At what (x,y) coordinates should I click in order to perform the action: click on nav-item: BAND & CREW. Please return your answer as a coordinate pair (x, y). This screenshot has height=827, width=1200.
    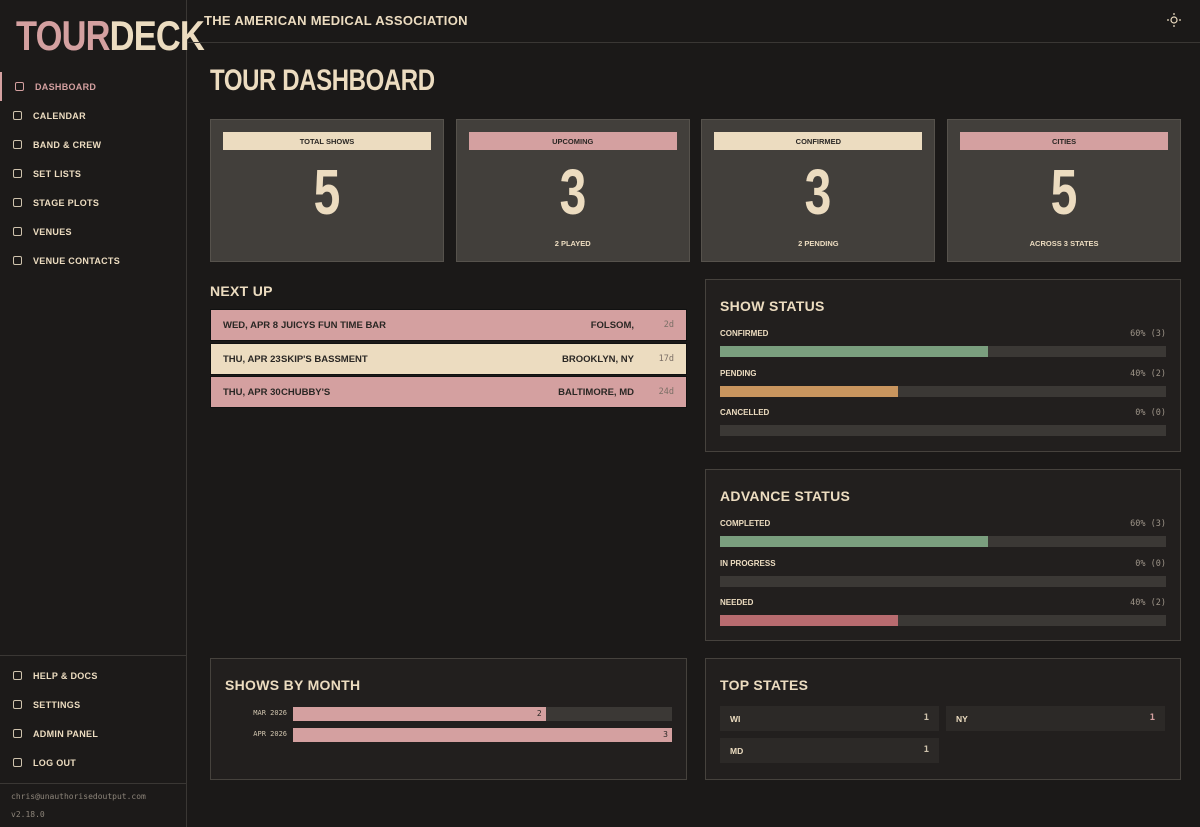
    Looking at the image, I should click on (93, 144).